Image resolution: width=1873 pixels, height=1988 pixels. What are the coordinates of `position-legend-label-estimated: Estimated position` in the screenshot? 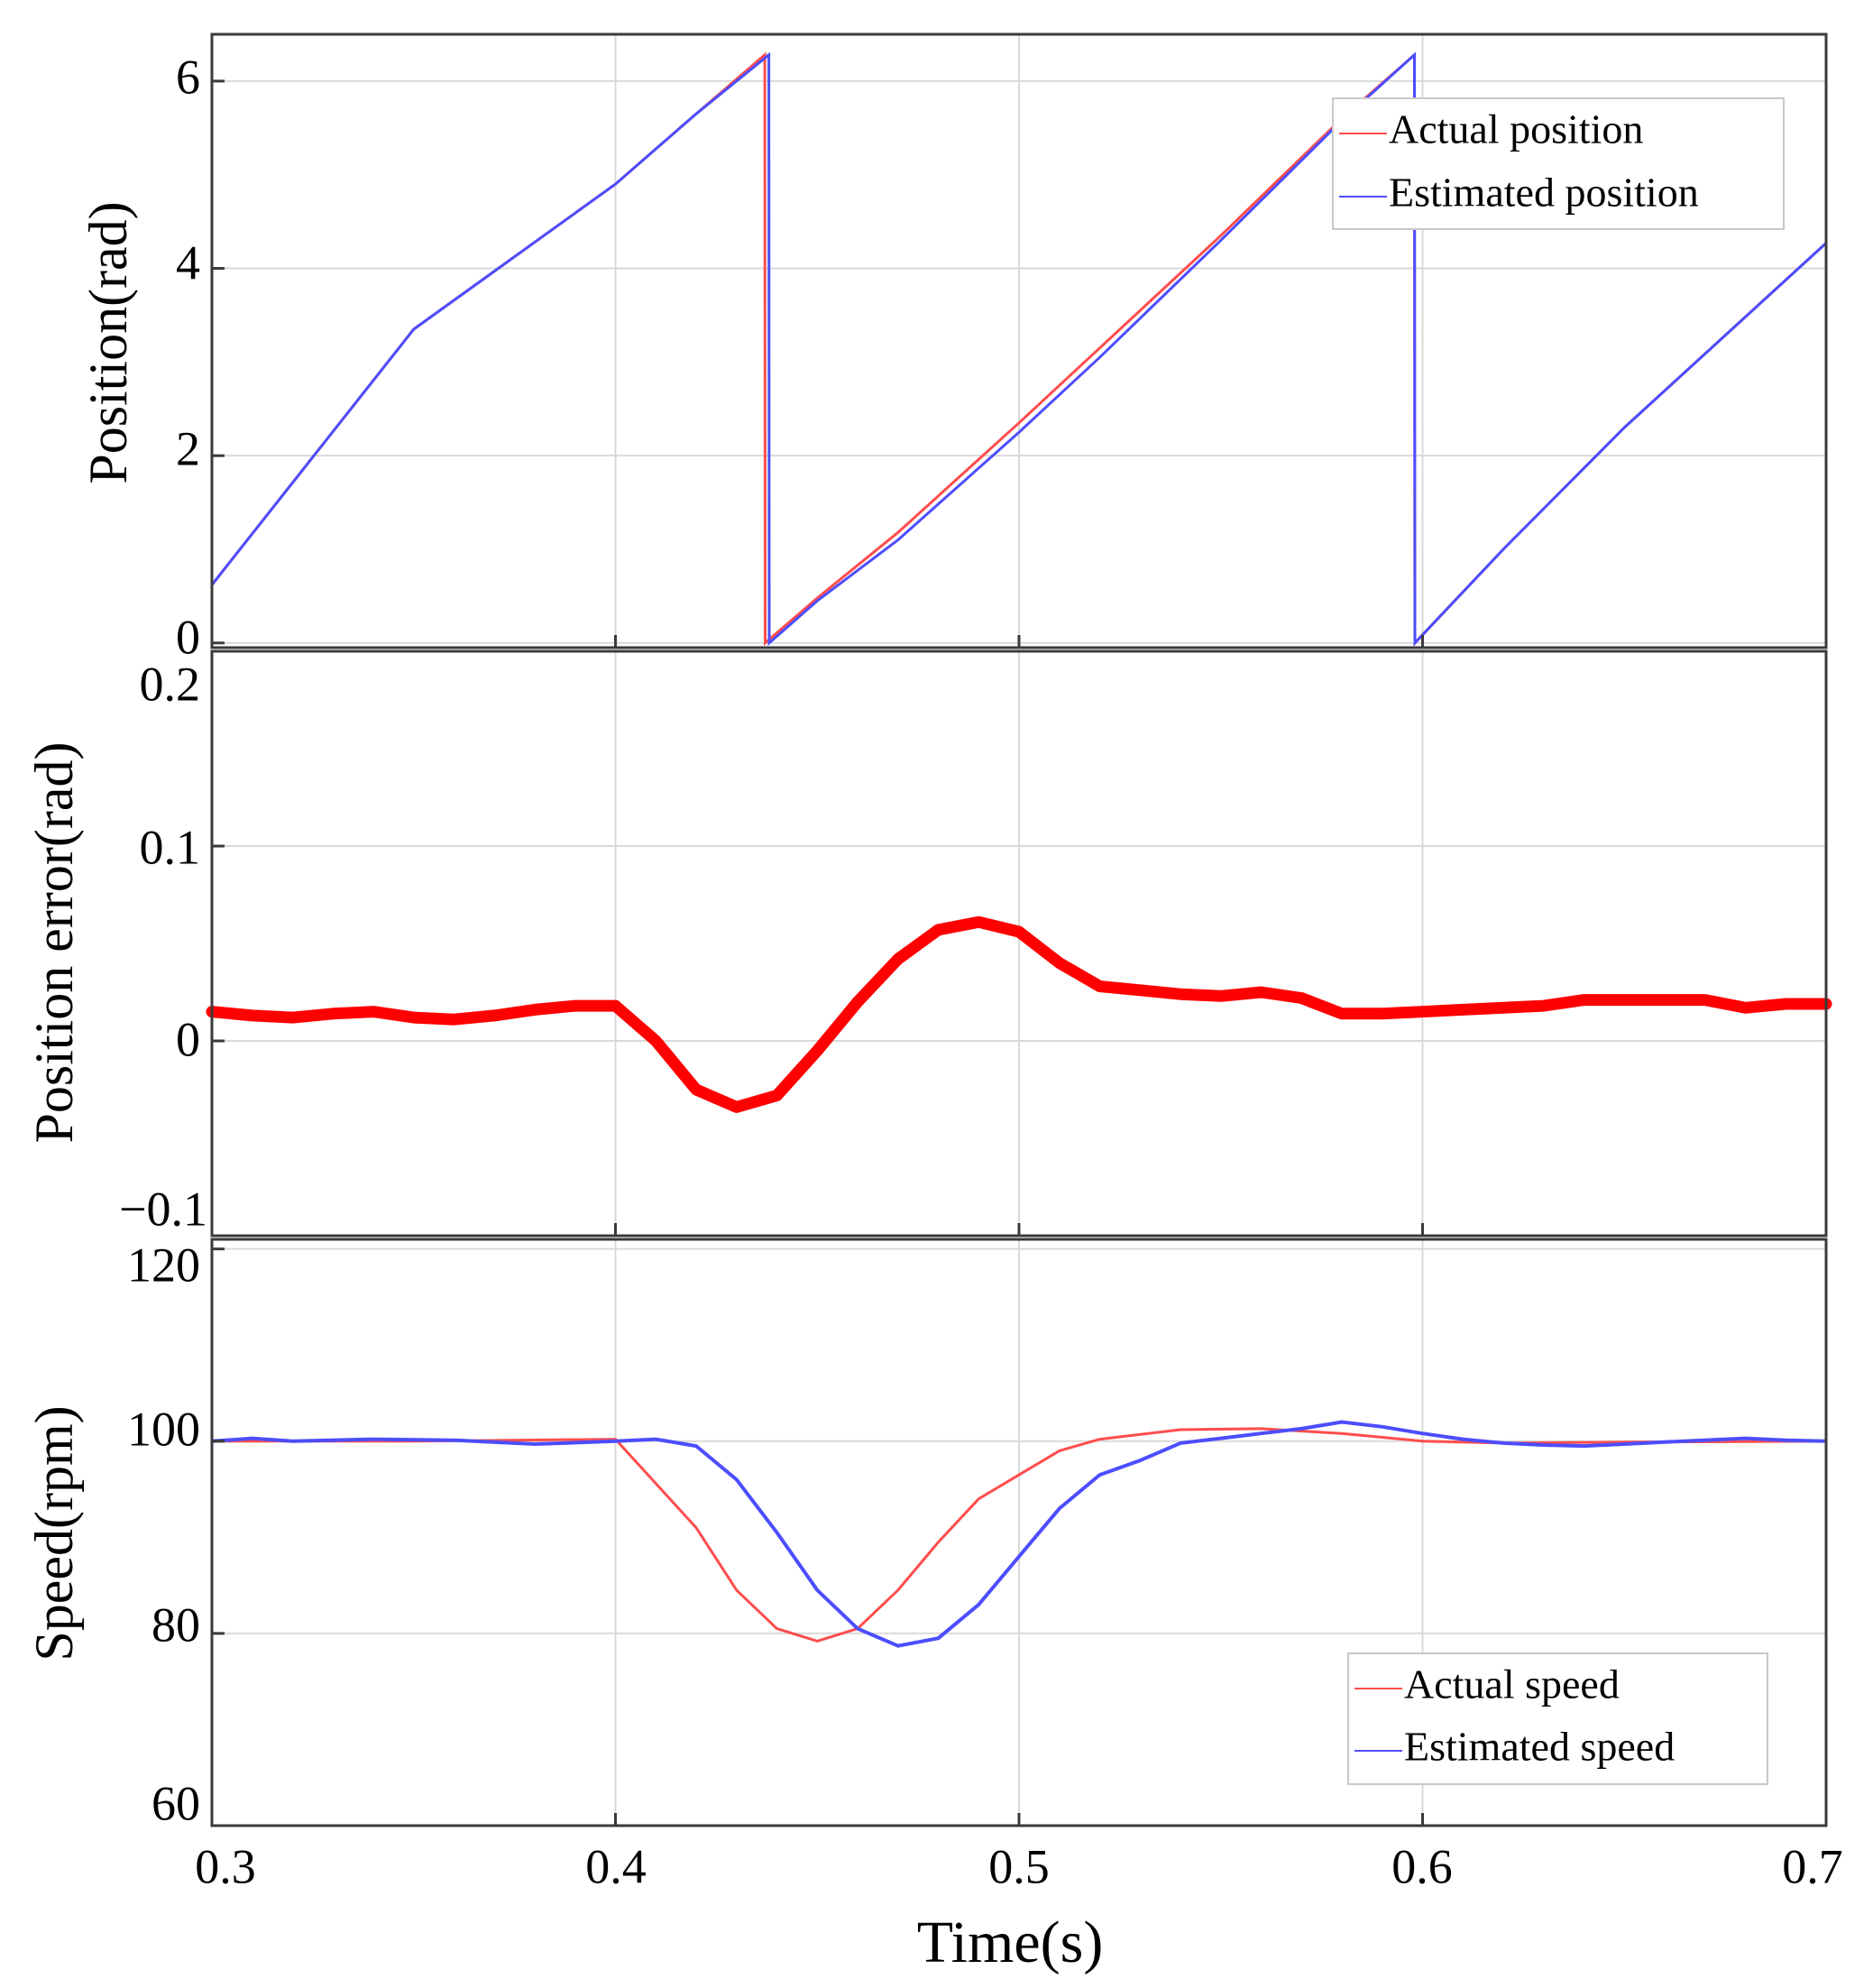 It's located at (1544, 193).